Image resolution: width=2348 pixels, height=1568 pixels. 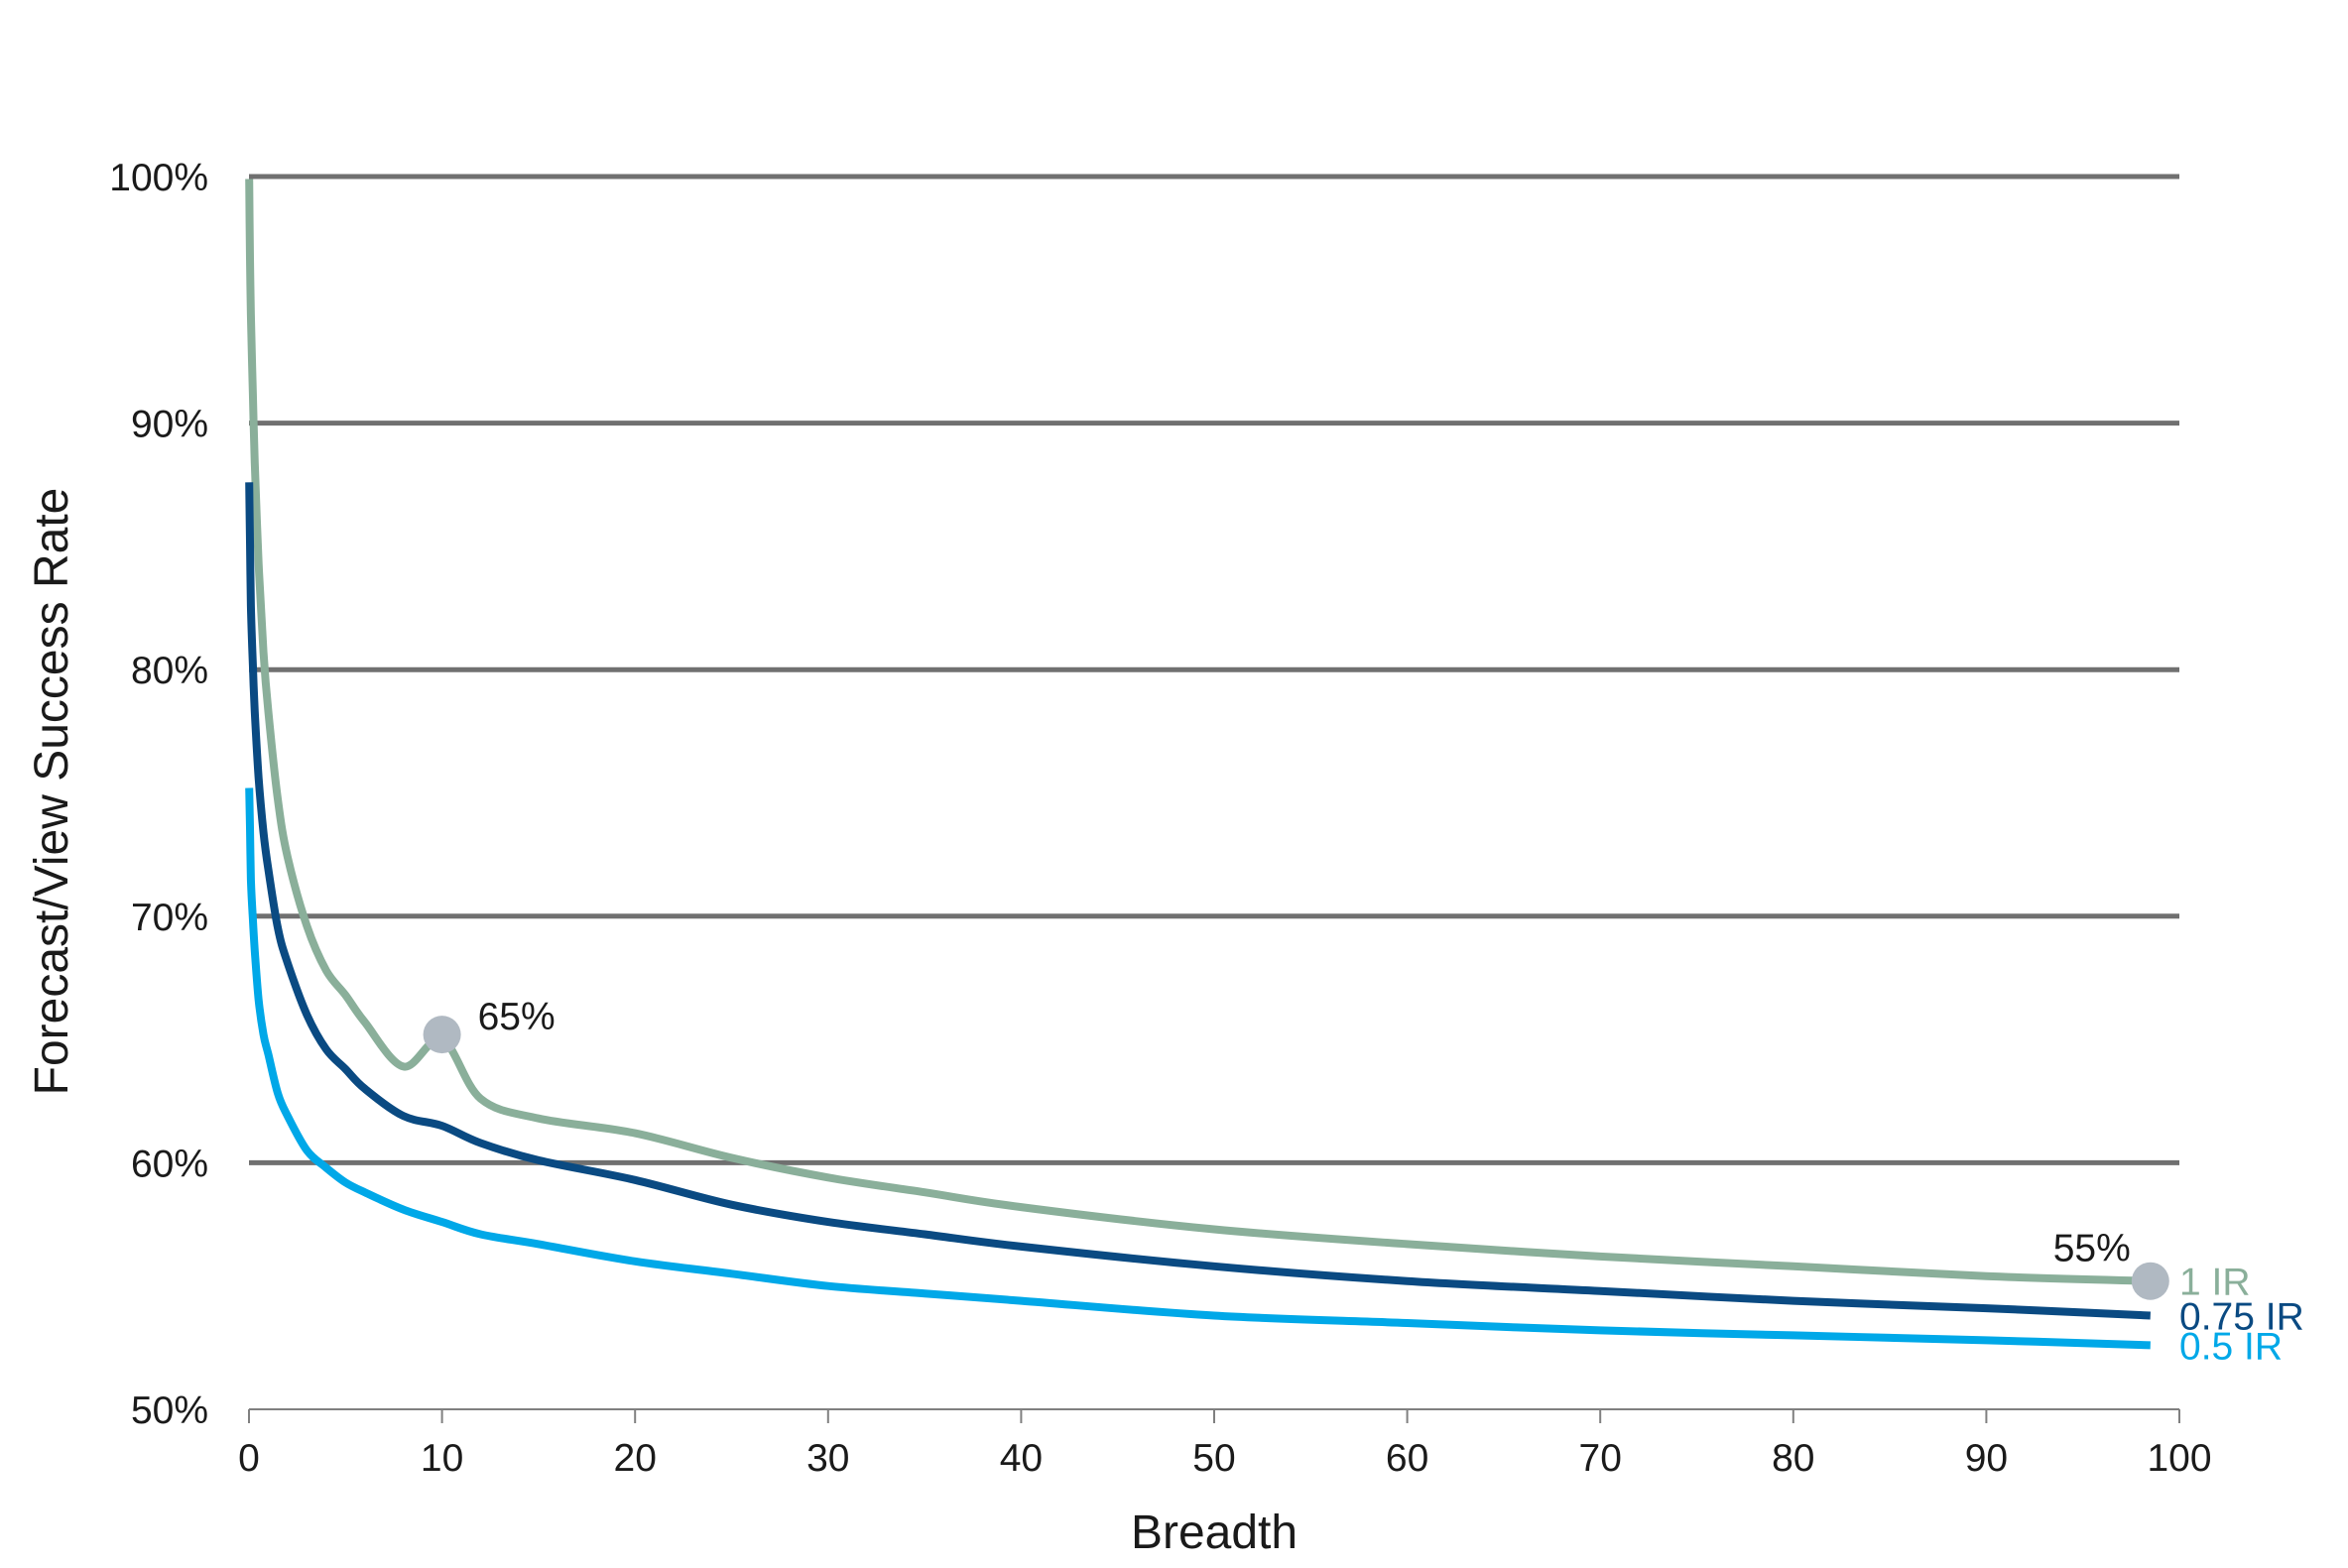 What do you see at coordinates (249, 1458) in the screenshot?
I see `x-tick-label: 0` at bounding box center [249, 1458].